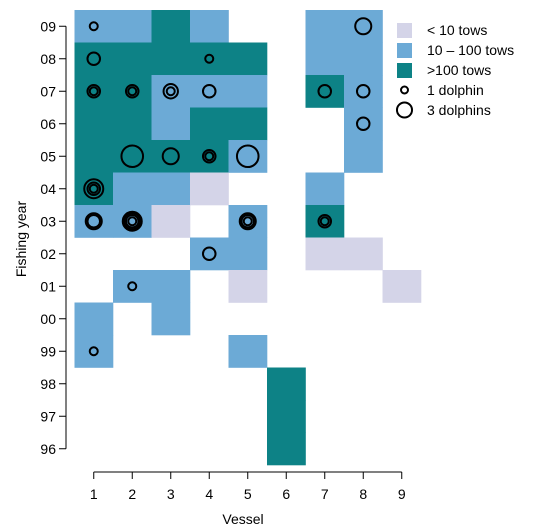 Image resolution: width=556 pixels, height=532 pixels. I want to click on dolphin-circle-v4-y05, so click(209, 156).